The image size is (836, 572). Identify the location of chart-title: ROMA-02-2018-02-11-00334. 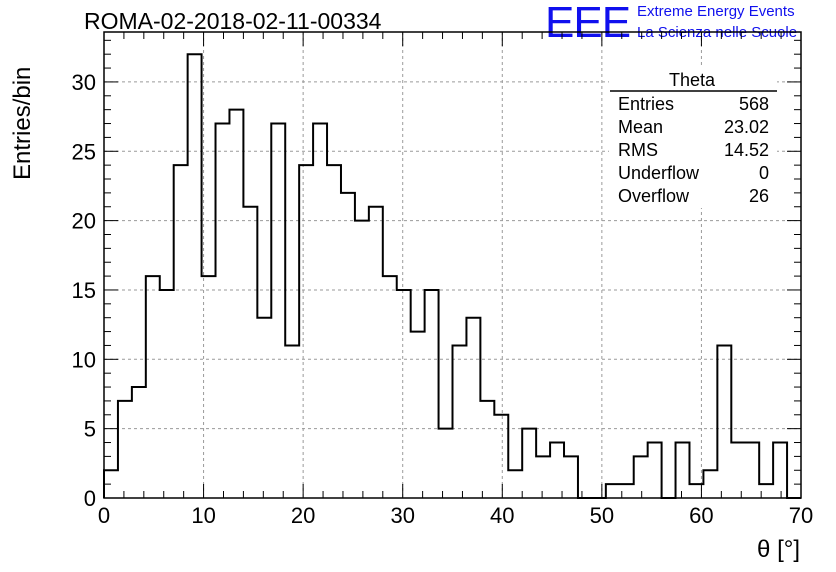
(233, 21).